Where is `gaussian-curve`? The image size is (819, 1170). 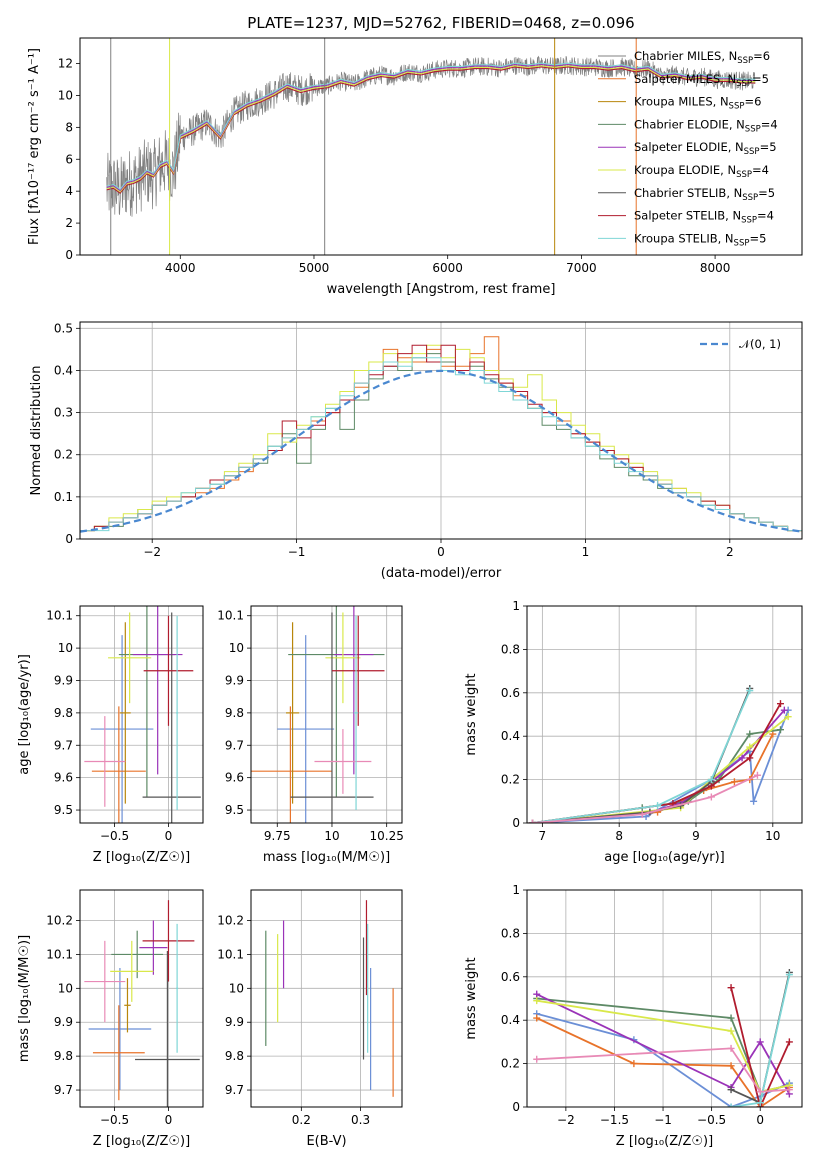
gaussian-curve is located at coordinates (441, 451).